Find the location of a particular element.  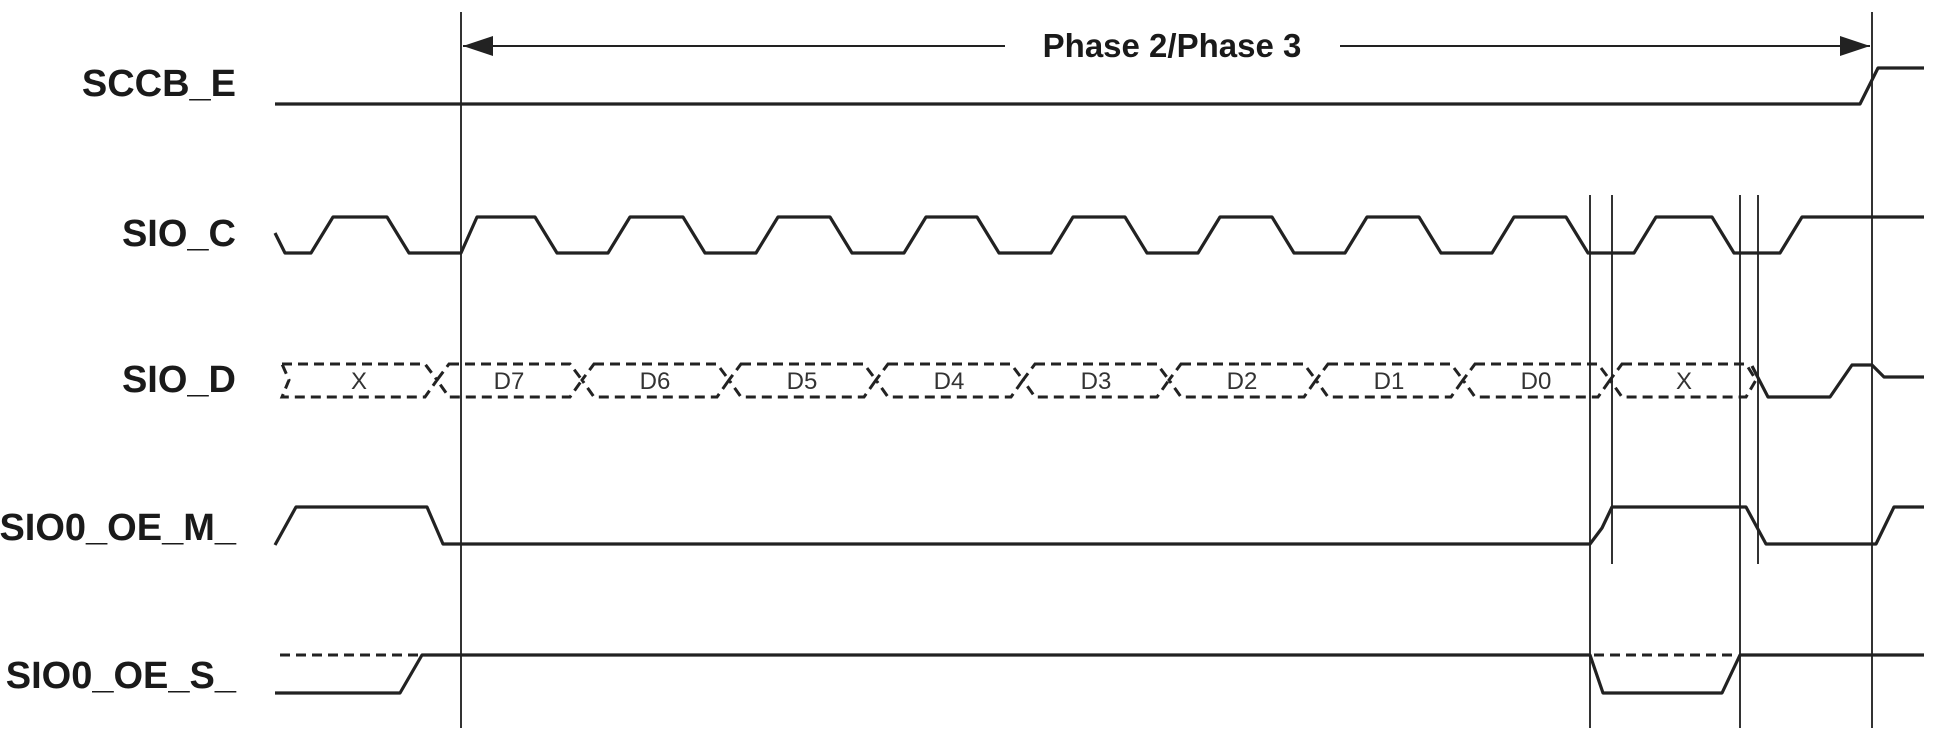

data-segment-label: D6 is located at coordinates (655, 381).